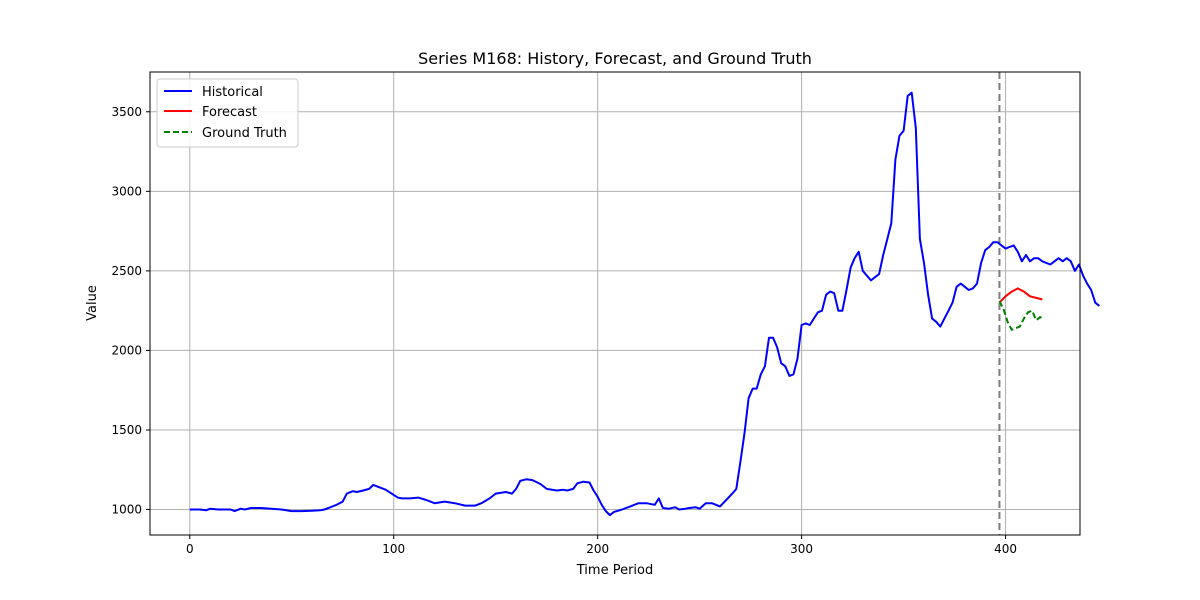 The height and width of the screenshot is (600, 1200). What do you see at coordinates (126, 350) in the screenshot?
I see `y-tick-label: 2000` at bounding box center [126, 350].